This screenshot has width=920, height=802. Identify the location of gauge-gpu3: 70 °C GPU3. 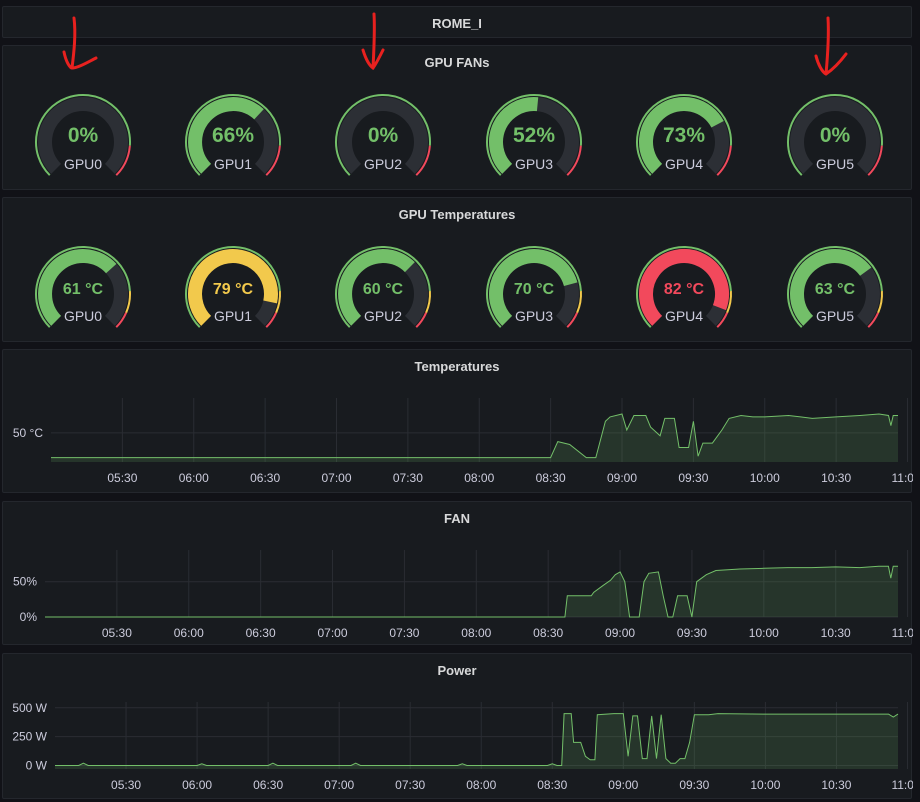
(534, 292).